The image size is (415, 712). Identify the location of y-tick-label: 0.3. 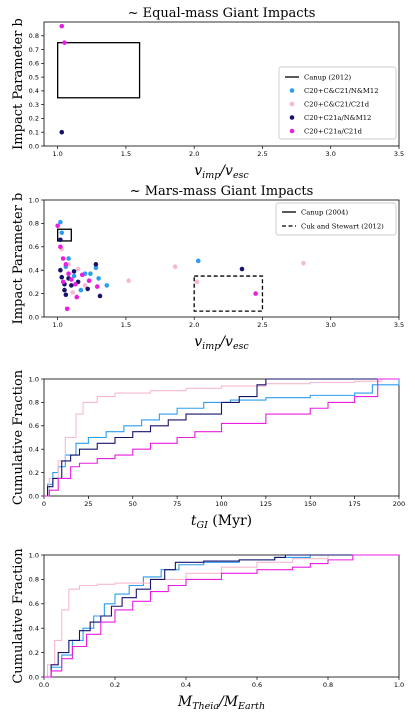
(34, 105).